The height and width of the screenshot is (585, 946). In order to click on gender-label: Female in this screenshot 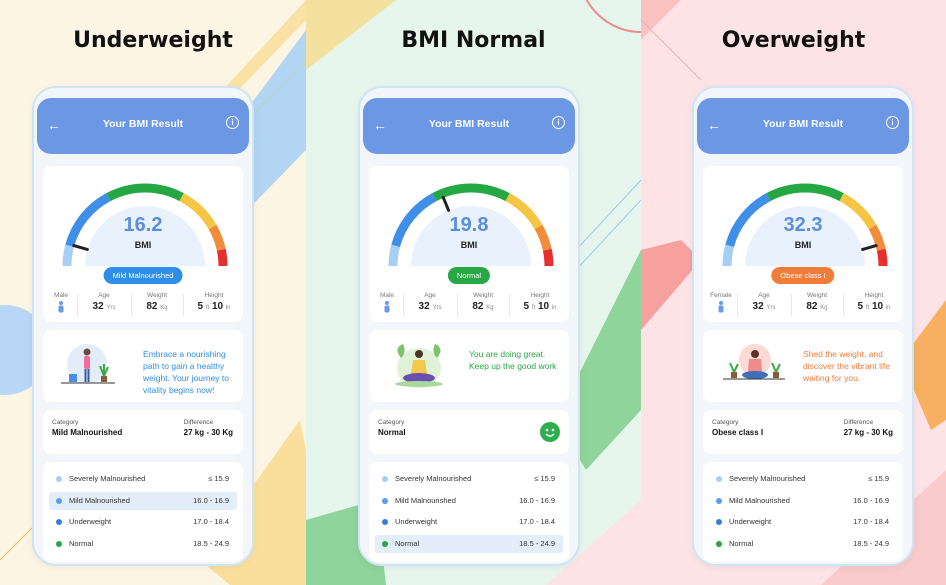, I will do `click(721, 295)`.